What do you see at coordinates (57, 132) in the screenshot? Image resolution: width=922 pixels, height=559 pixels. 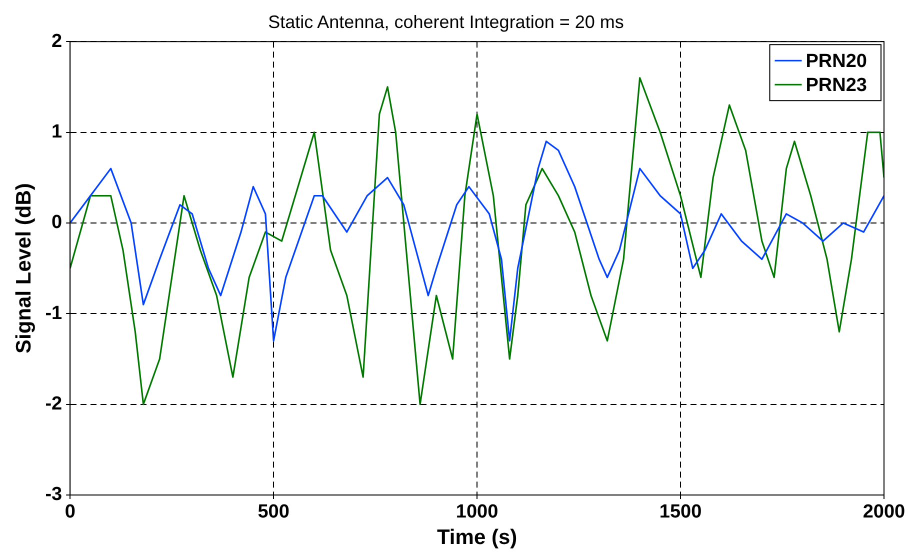 I see `y-tick-label: 1` at bounding box center [57, 132].